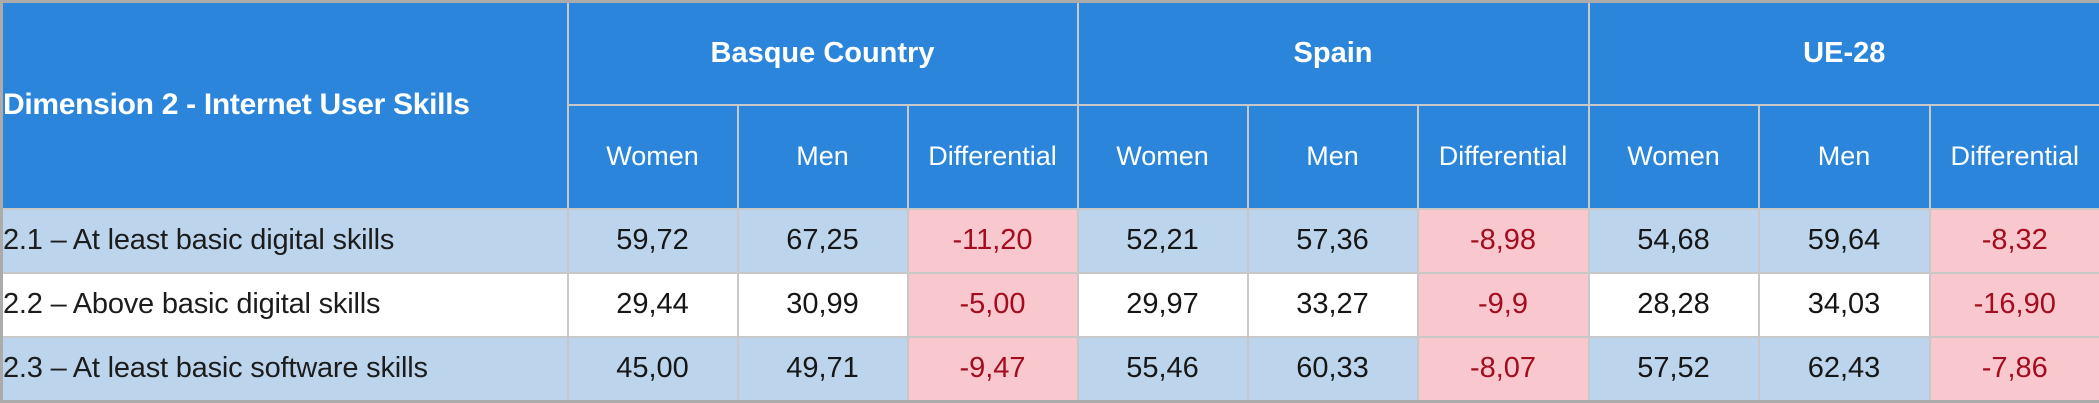 The width and height of the screenshot is (2099, 403). Describe the element at coordinates (823, 305) in the screenshot. I see `value-cell: 30,99` at that location.